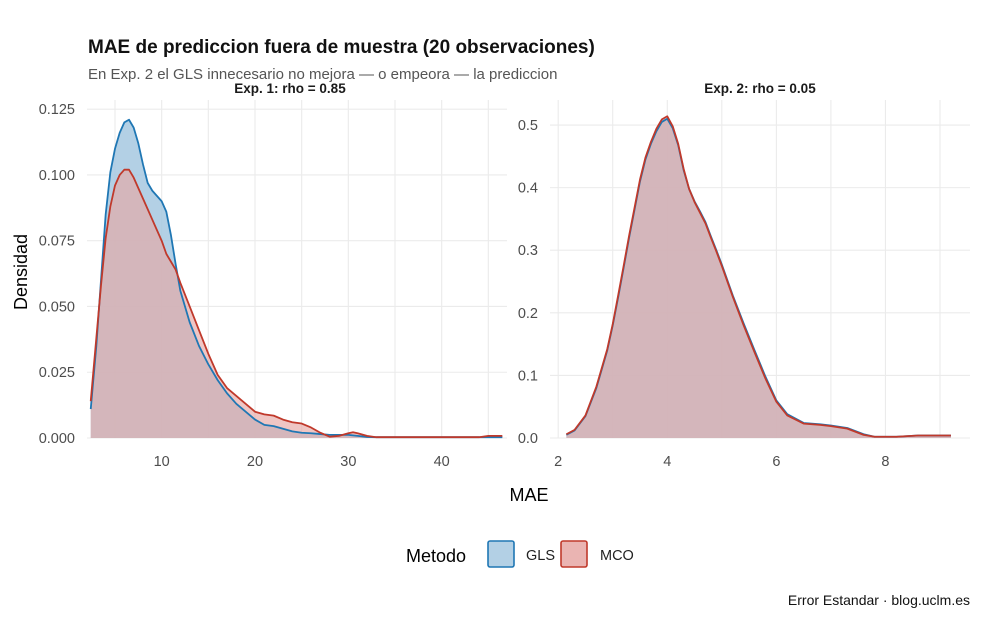 This screenshot has height=617, width=981. I want to click on legend-label-mco: MCO, so click(617, 556).